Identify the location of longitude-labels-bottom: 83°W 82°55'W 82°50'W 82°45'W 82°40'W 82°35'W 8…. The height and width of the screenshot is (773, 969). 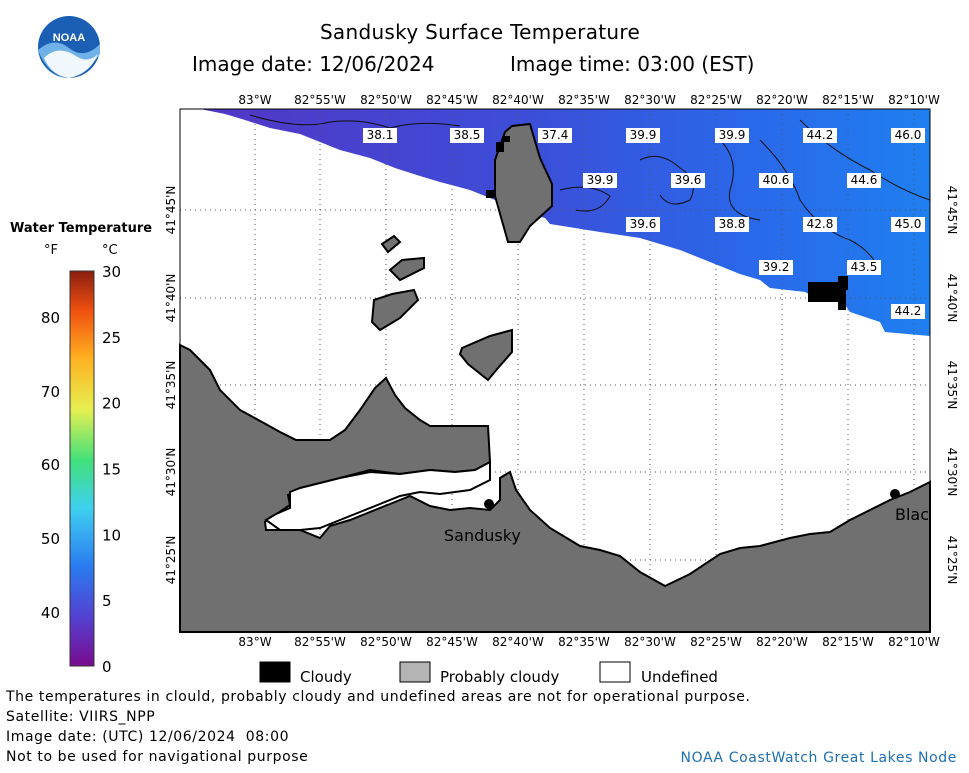
(589, 642).